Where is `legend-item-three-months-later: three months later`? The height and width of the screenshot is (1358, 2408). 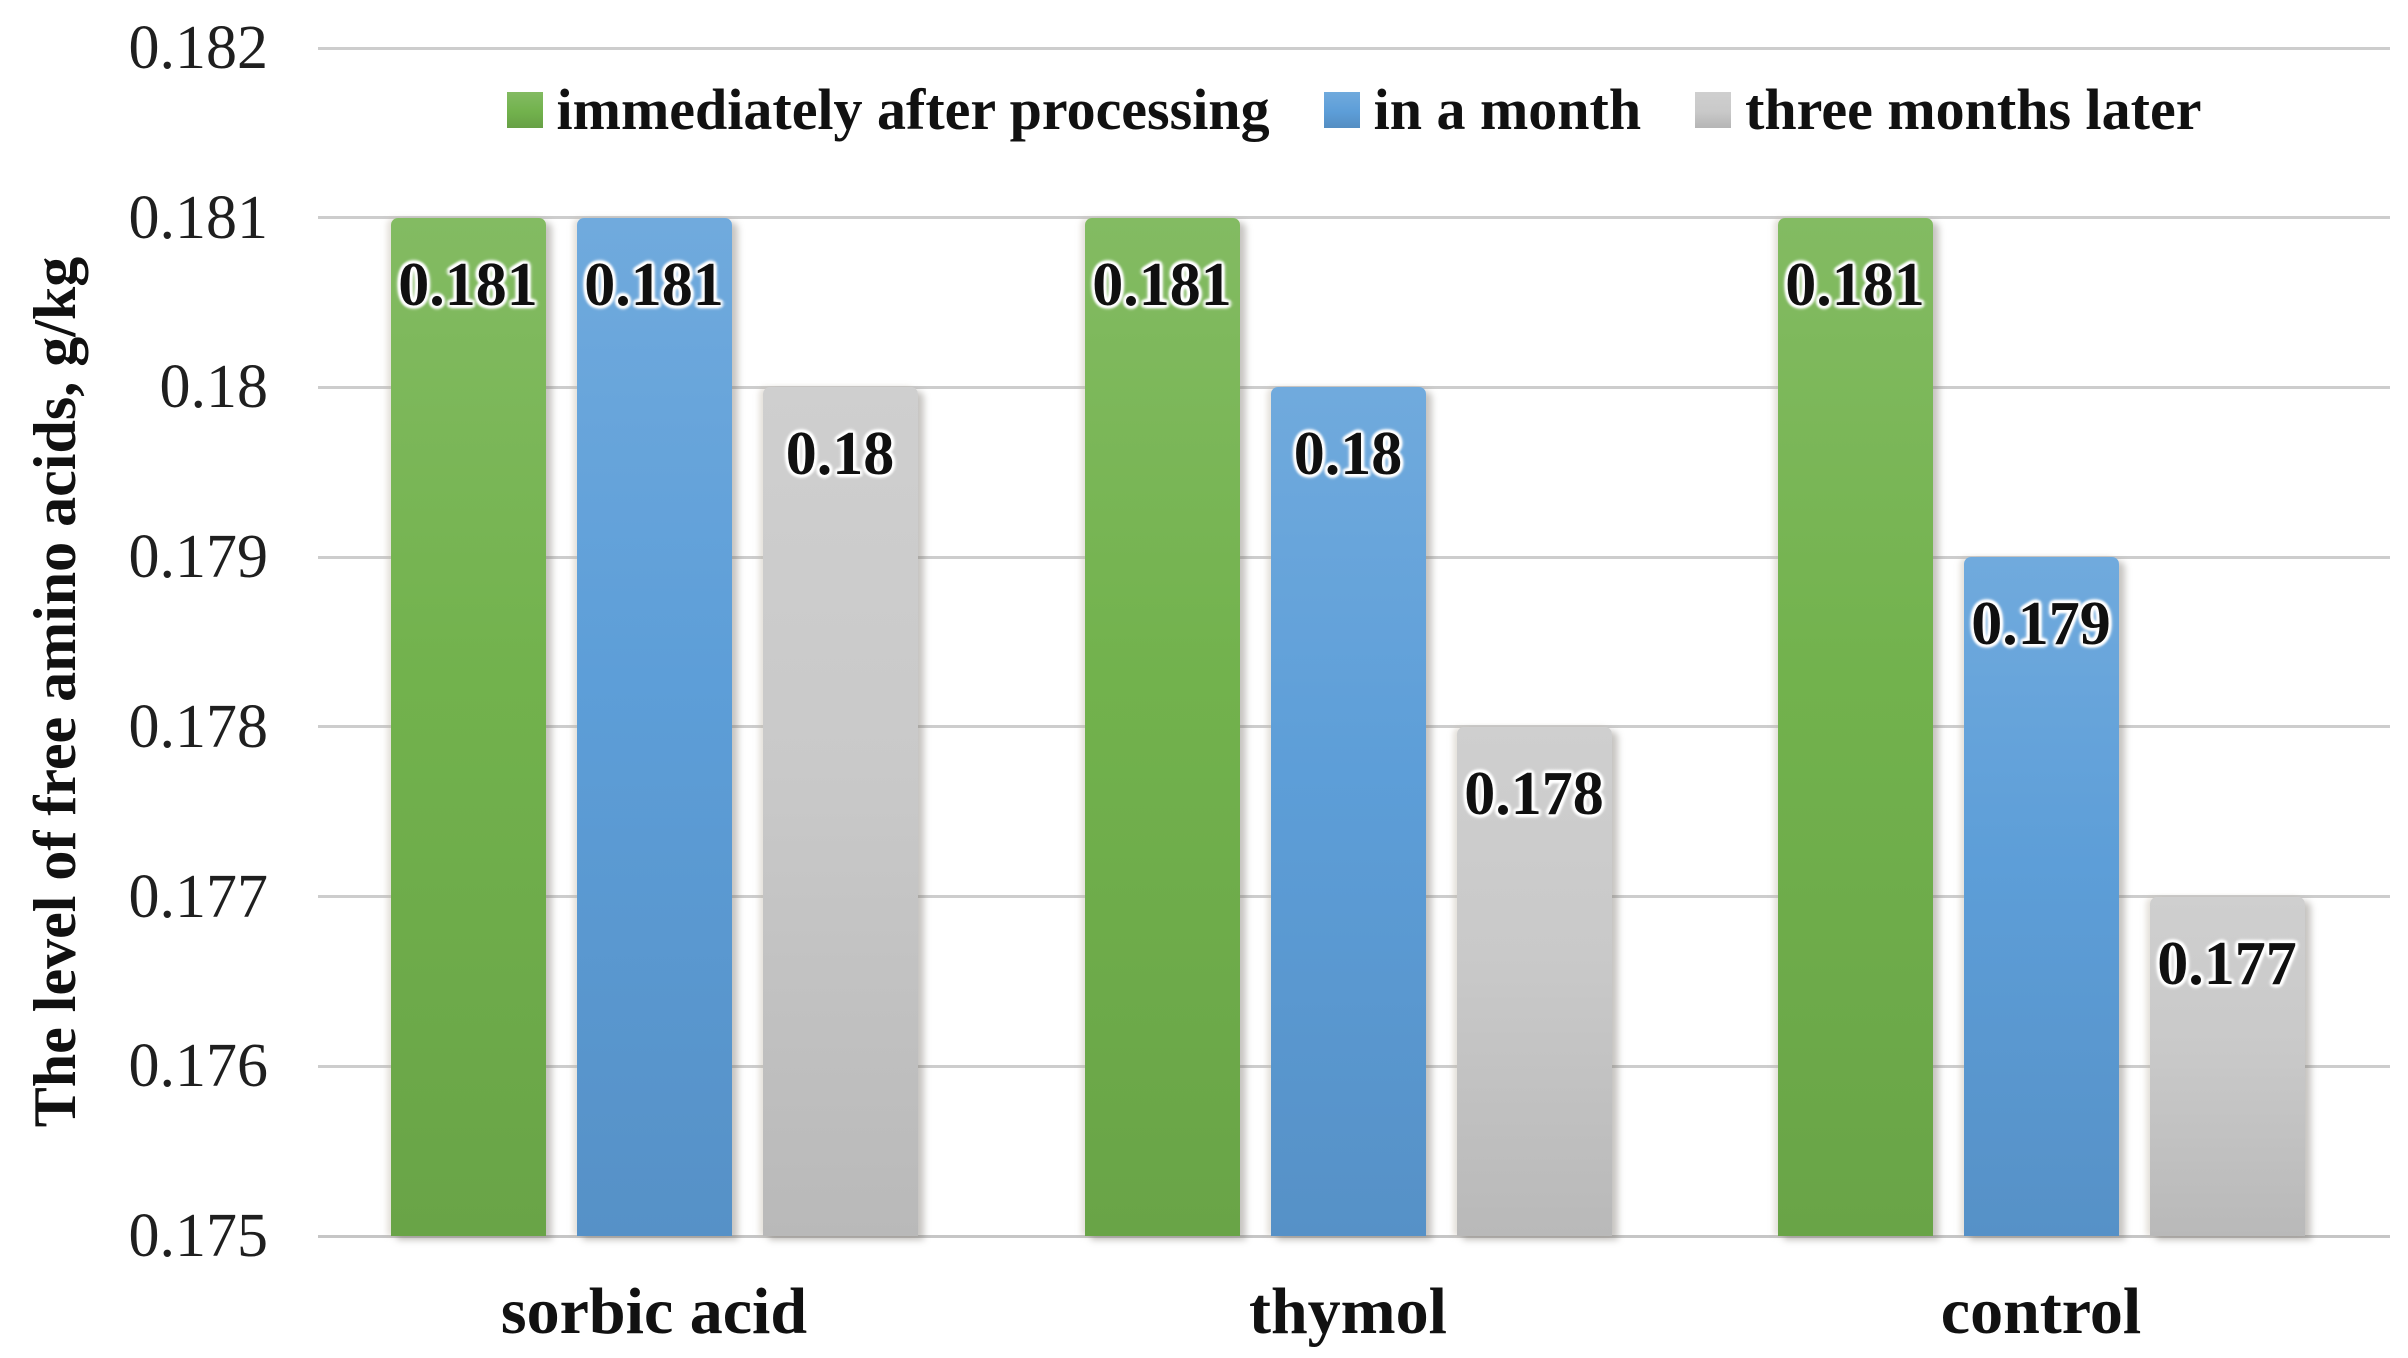
legend-item-three-months-later: three months later is located at coordinates (1948, 110).